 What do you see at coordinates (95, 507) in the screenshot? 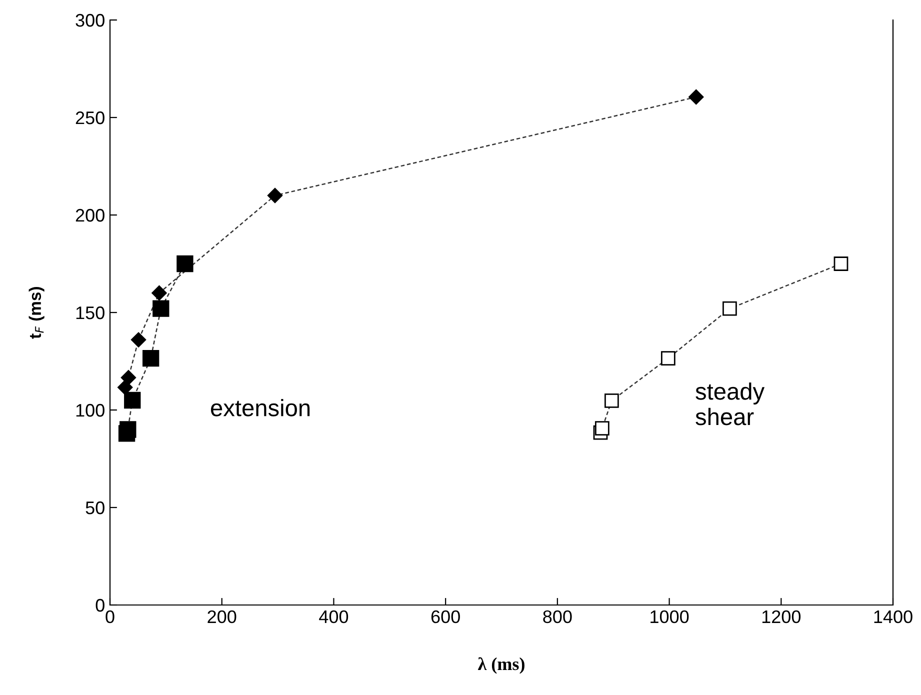
I see `y-tick-label: 50` at bounding box center [95, 507].